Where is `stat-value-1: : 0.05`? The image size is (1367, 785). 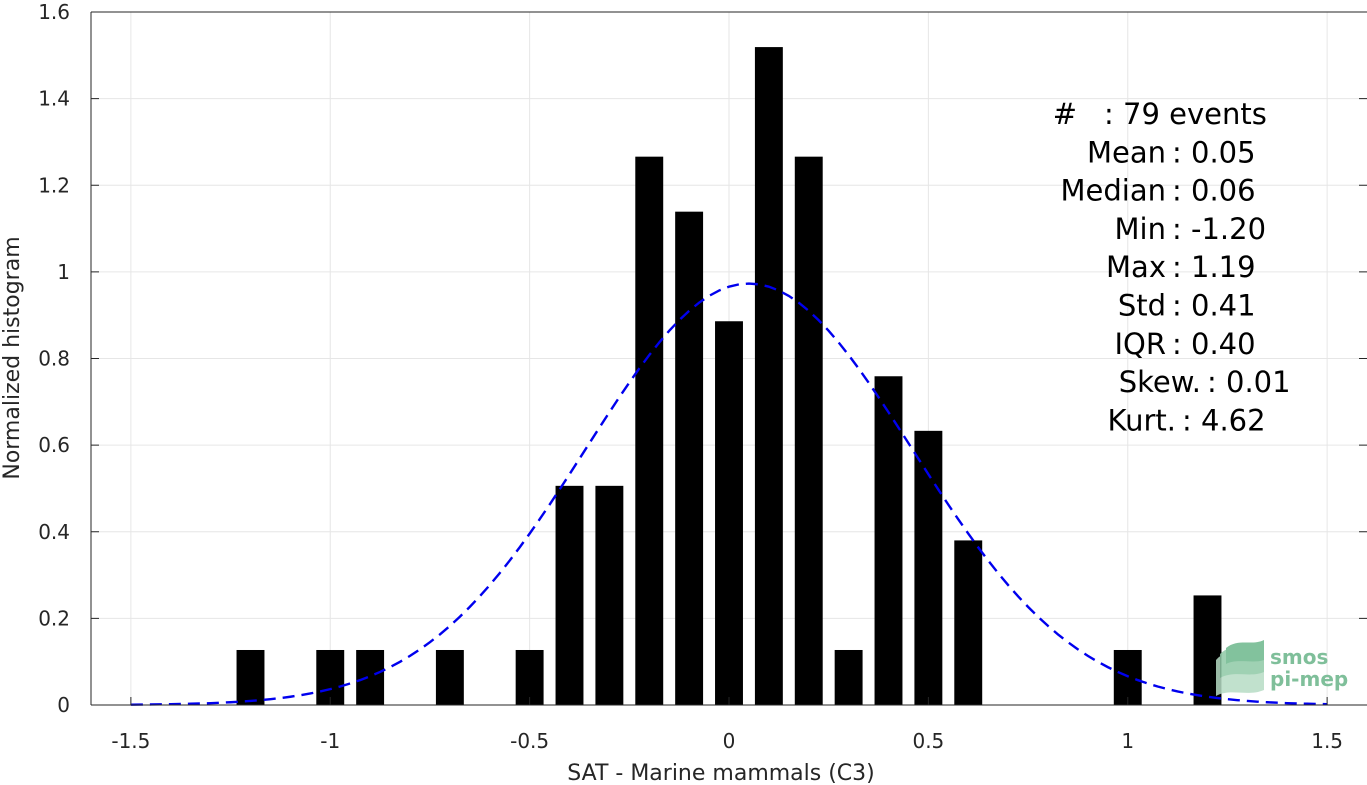 stat-value-1: : 0.05 is located at coordinates (1214, 152).